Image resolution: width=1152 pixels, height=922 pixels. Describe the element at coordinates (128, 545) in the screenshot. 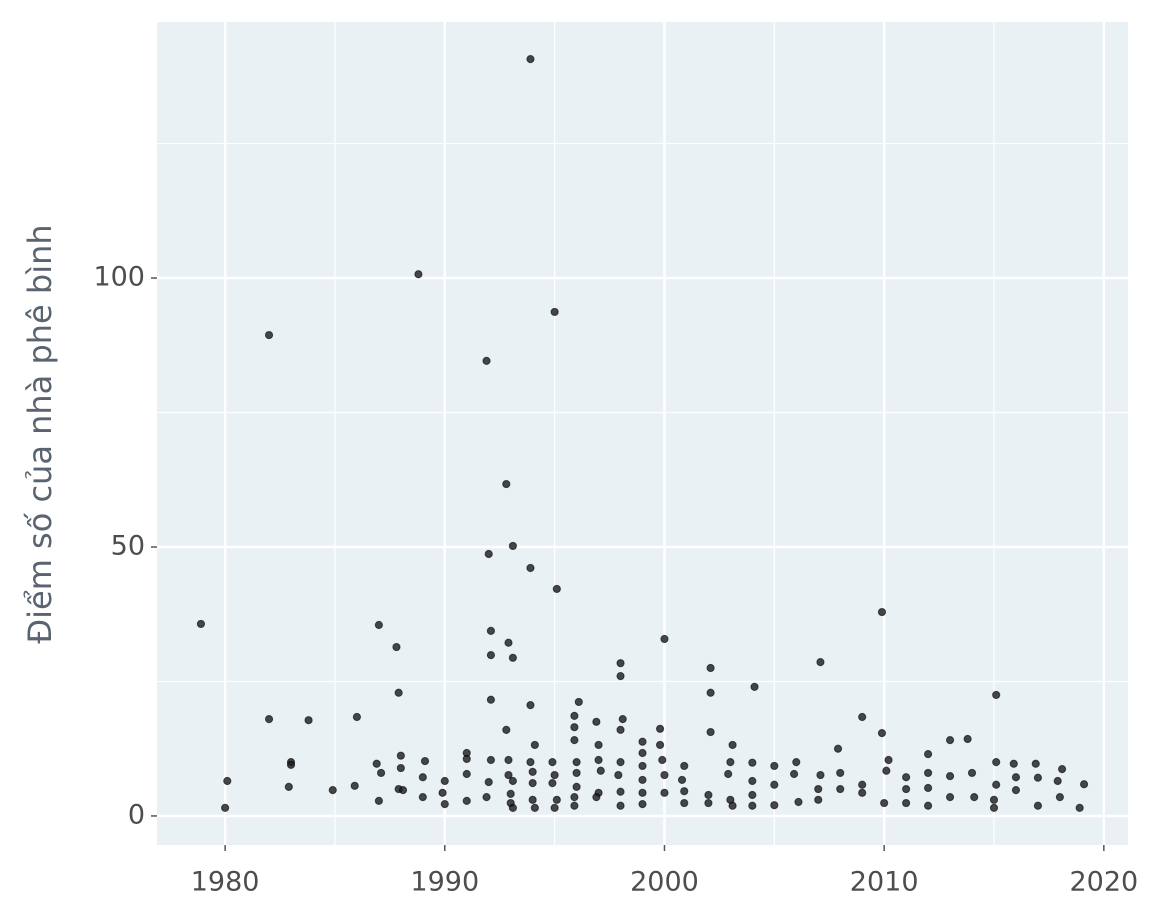

I see `y-tick-label: 50` at that location.